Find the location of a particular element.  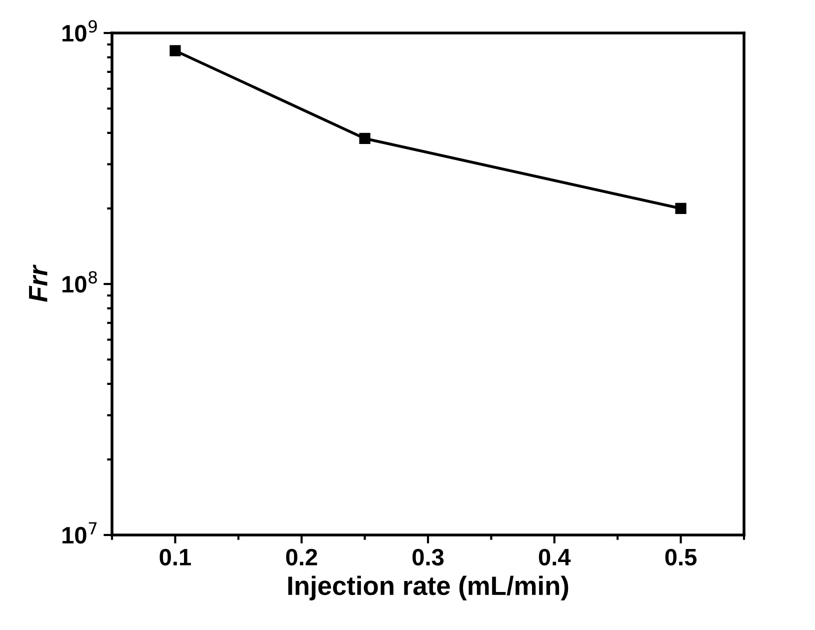

x-axis-title: Injection rate (mL/min) is located at coordinates (428, 588).